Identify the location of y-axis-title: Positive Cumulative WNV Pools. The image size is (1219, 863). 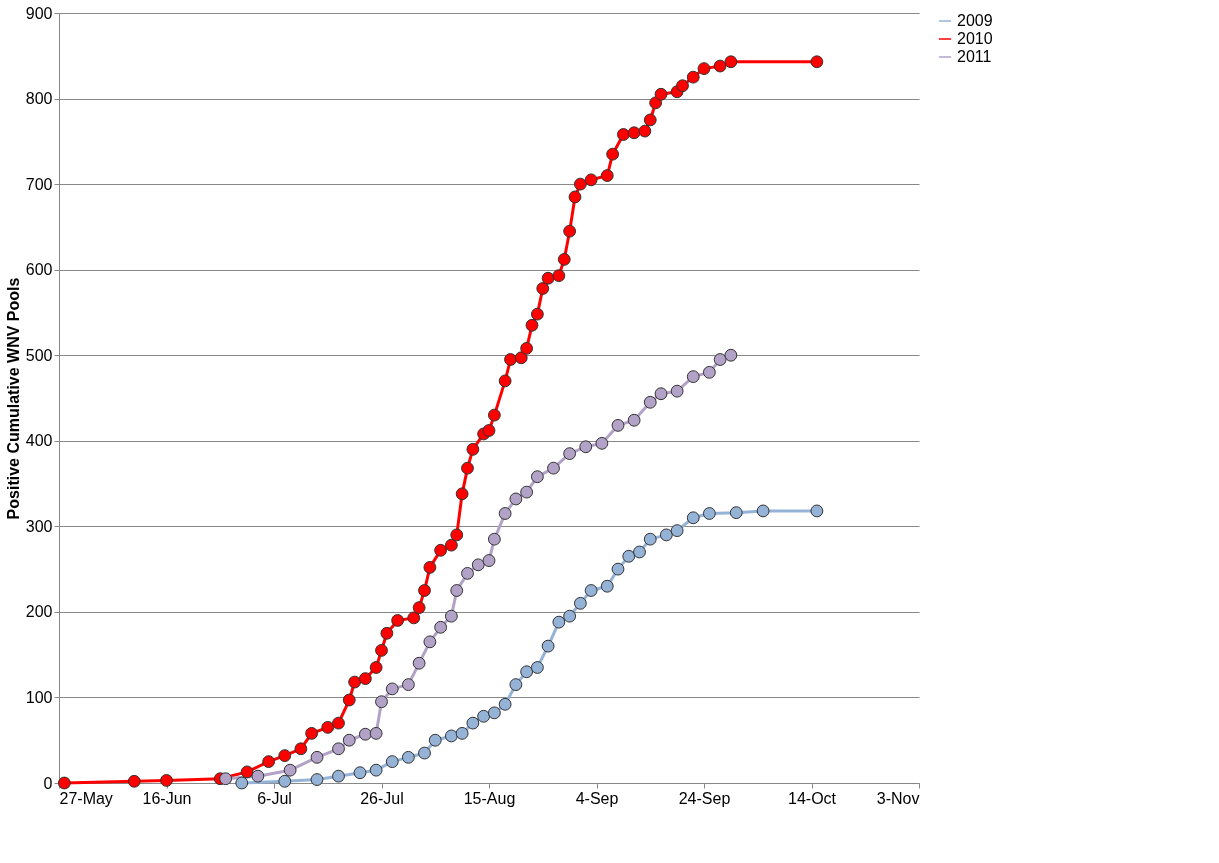
(13, 398).